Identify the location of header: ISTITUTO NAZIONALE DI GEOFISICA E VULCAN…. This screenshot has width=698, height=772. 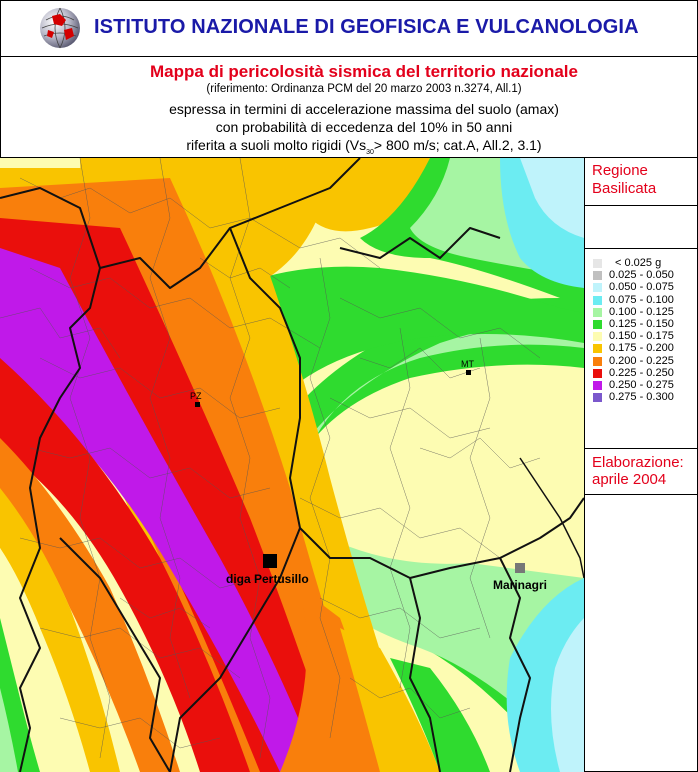
(349, 28).